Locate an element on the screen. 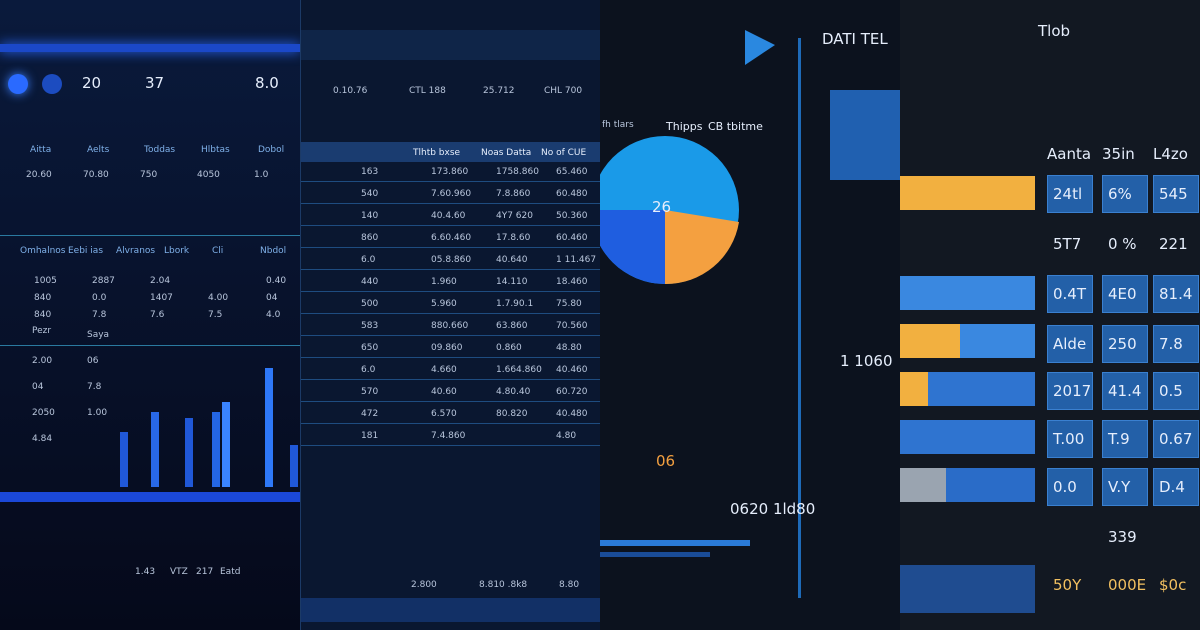 The height and width of the screenshot is (630, 1200). label: 17.8.60 is located at coordinates (513, 238).